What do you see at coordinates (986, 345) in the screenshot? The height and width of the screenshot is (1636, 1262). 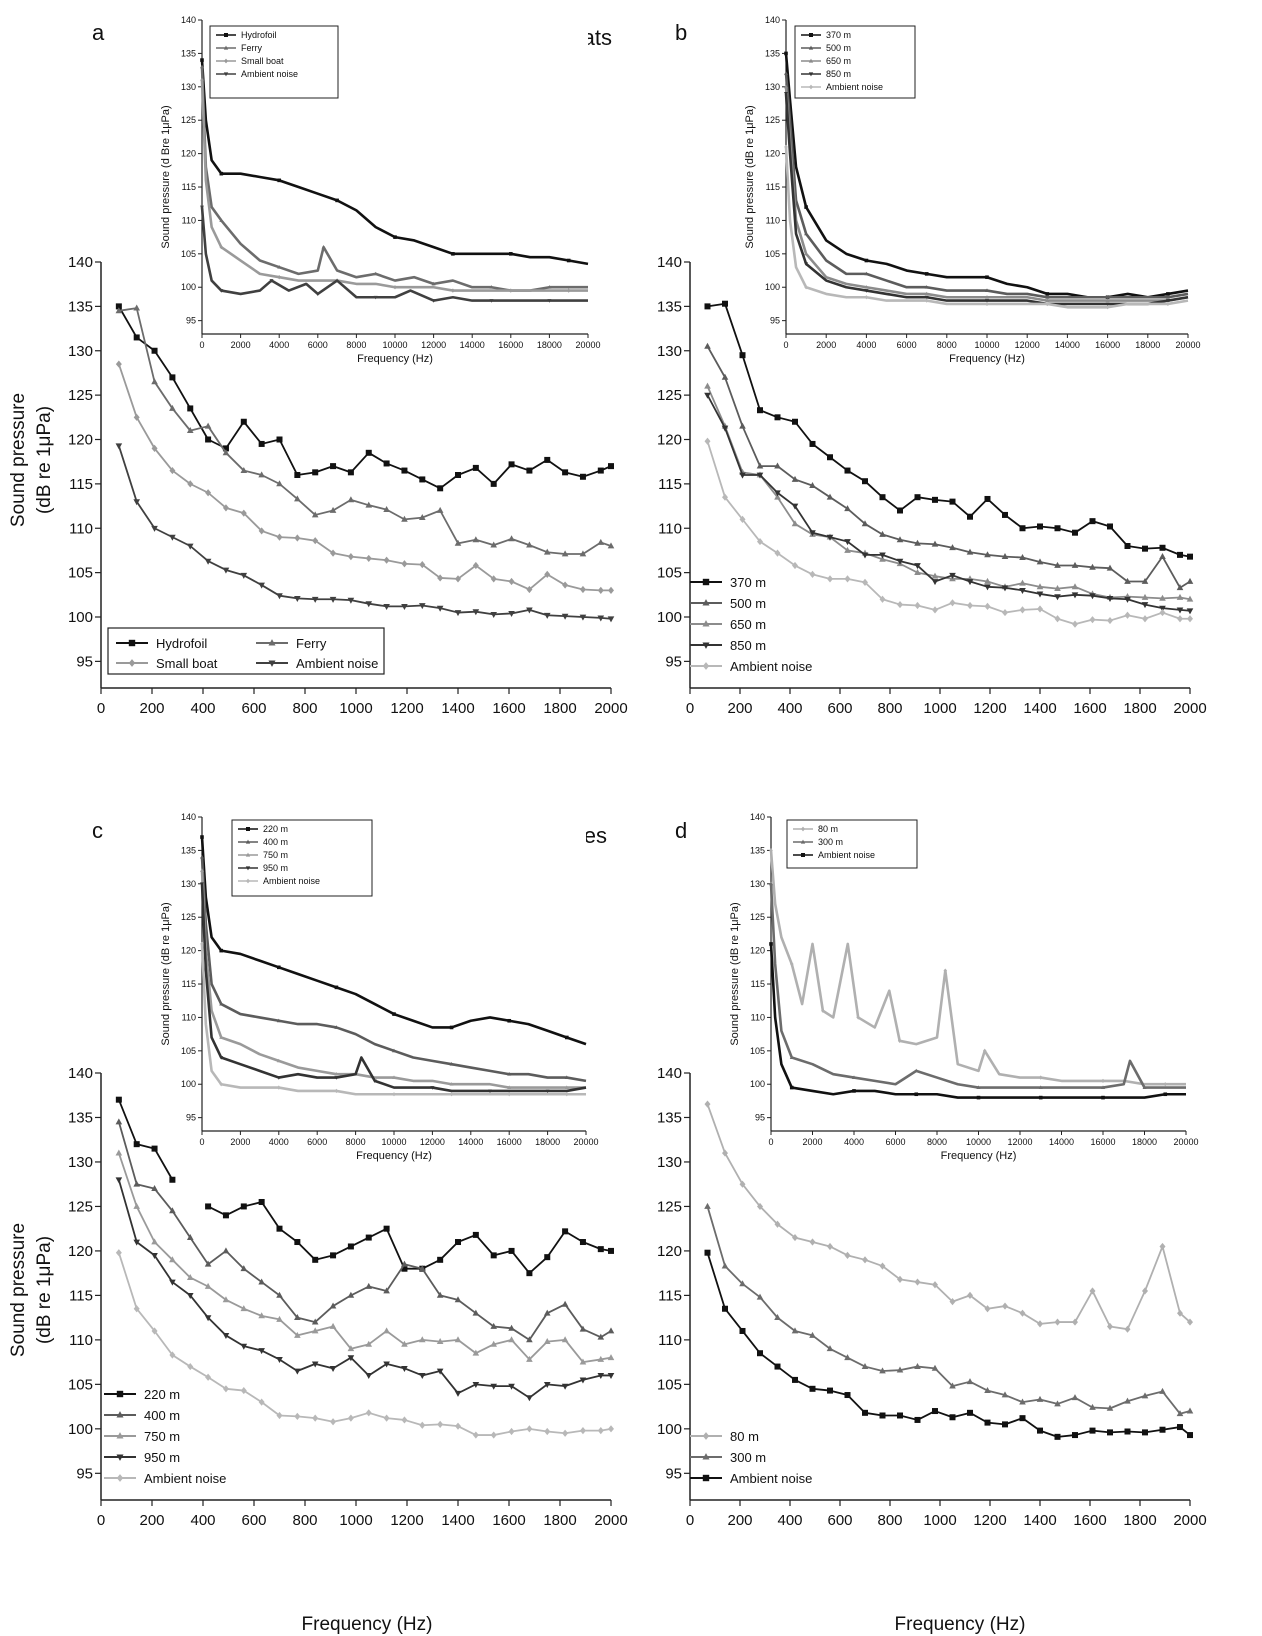 I see `inset-x-tick-label: 10000` at bounding box center [986, 345].